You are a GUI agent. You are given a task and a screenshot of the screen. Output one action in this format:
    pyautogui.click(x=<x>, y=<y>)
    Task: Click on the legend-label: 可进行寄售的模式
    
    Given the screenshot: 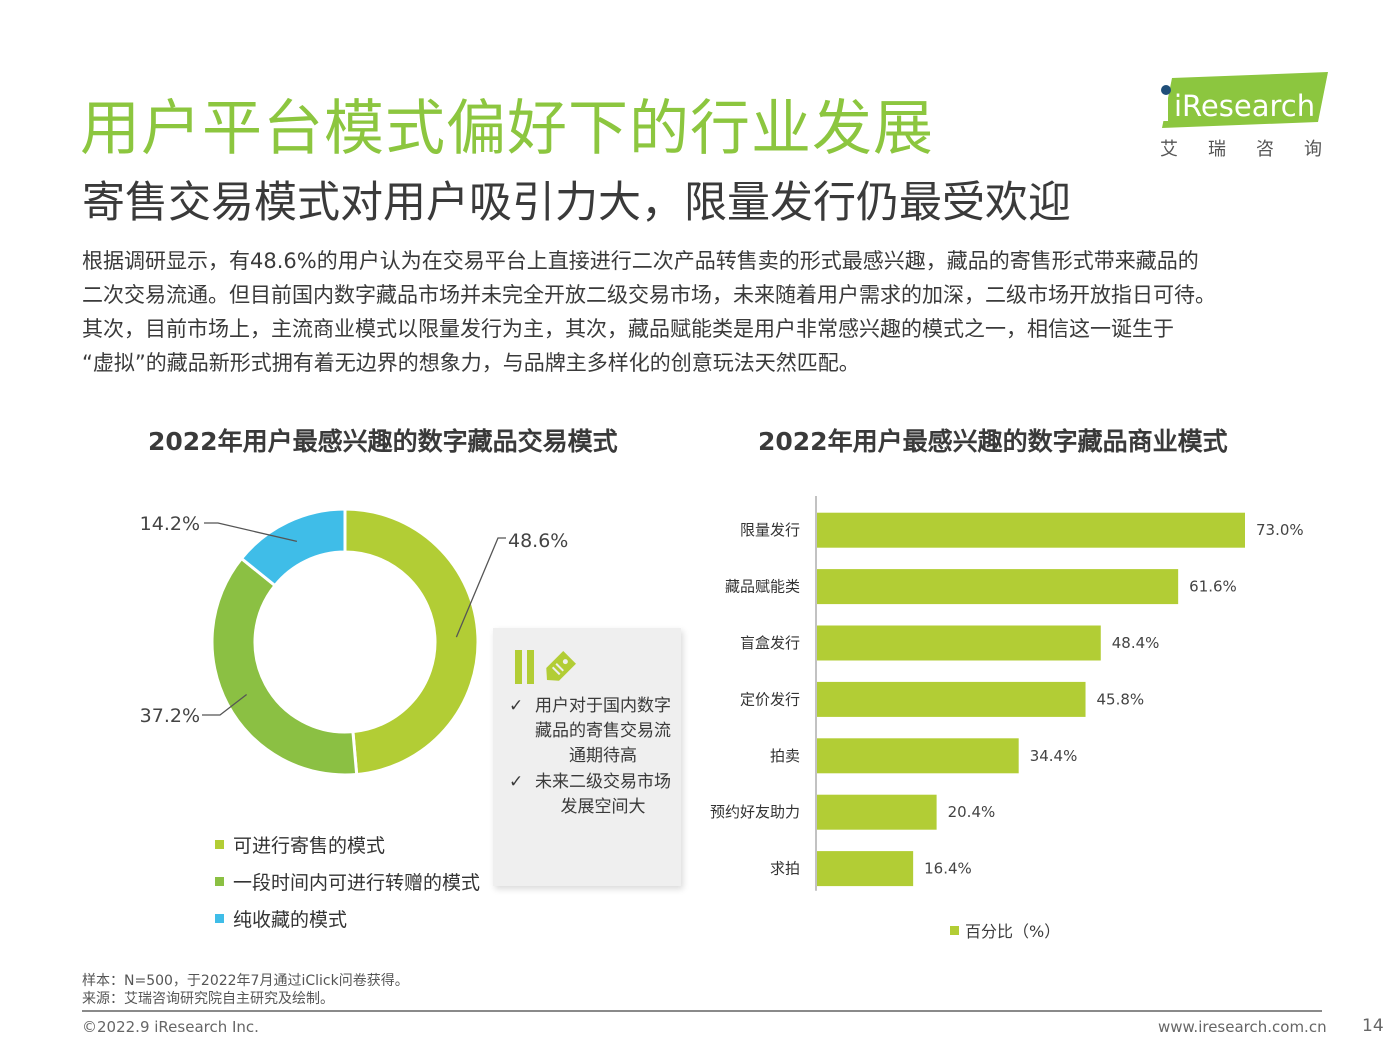 What is the action you would take?
    pyautogui.click(x=309, y=846)
    